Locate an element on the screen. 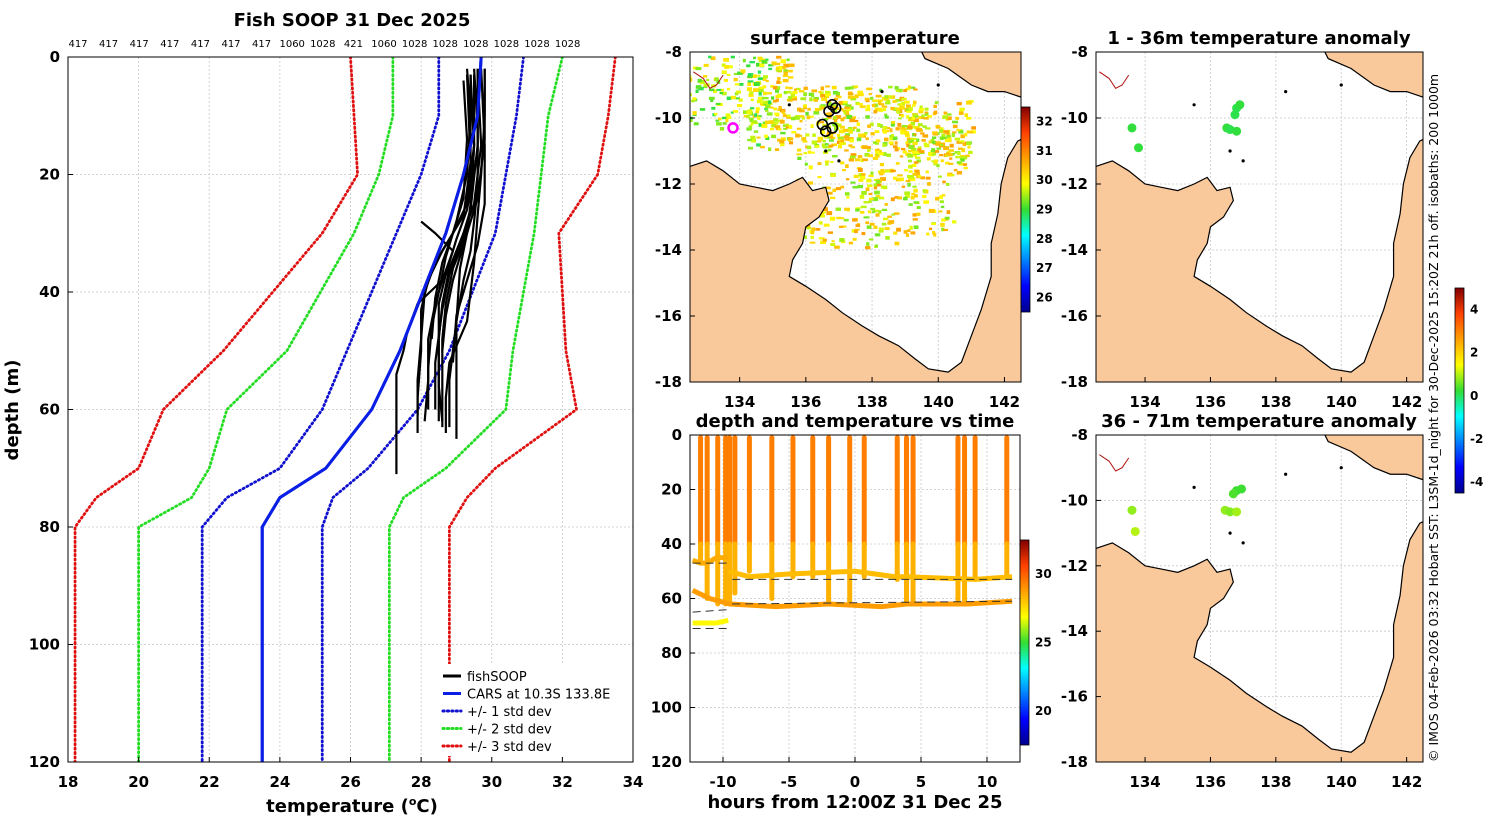 Image resolution: width=1500 pixels, height=820 pixels. anomaly-colorbar-tick-label: -2 is located at coordinates (1476, 439).